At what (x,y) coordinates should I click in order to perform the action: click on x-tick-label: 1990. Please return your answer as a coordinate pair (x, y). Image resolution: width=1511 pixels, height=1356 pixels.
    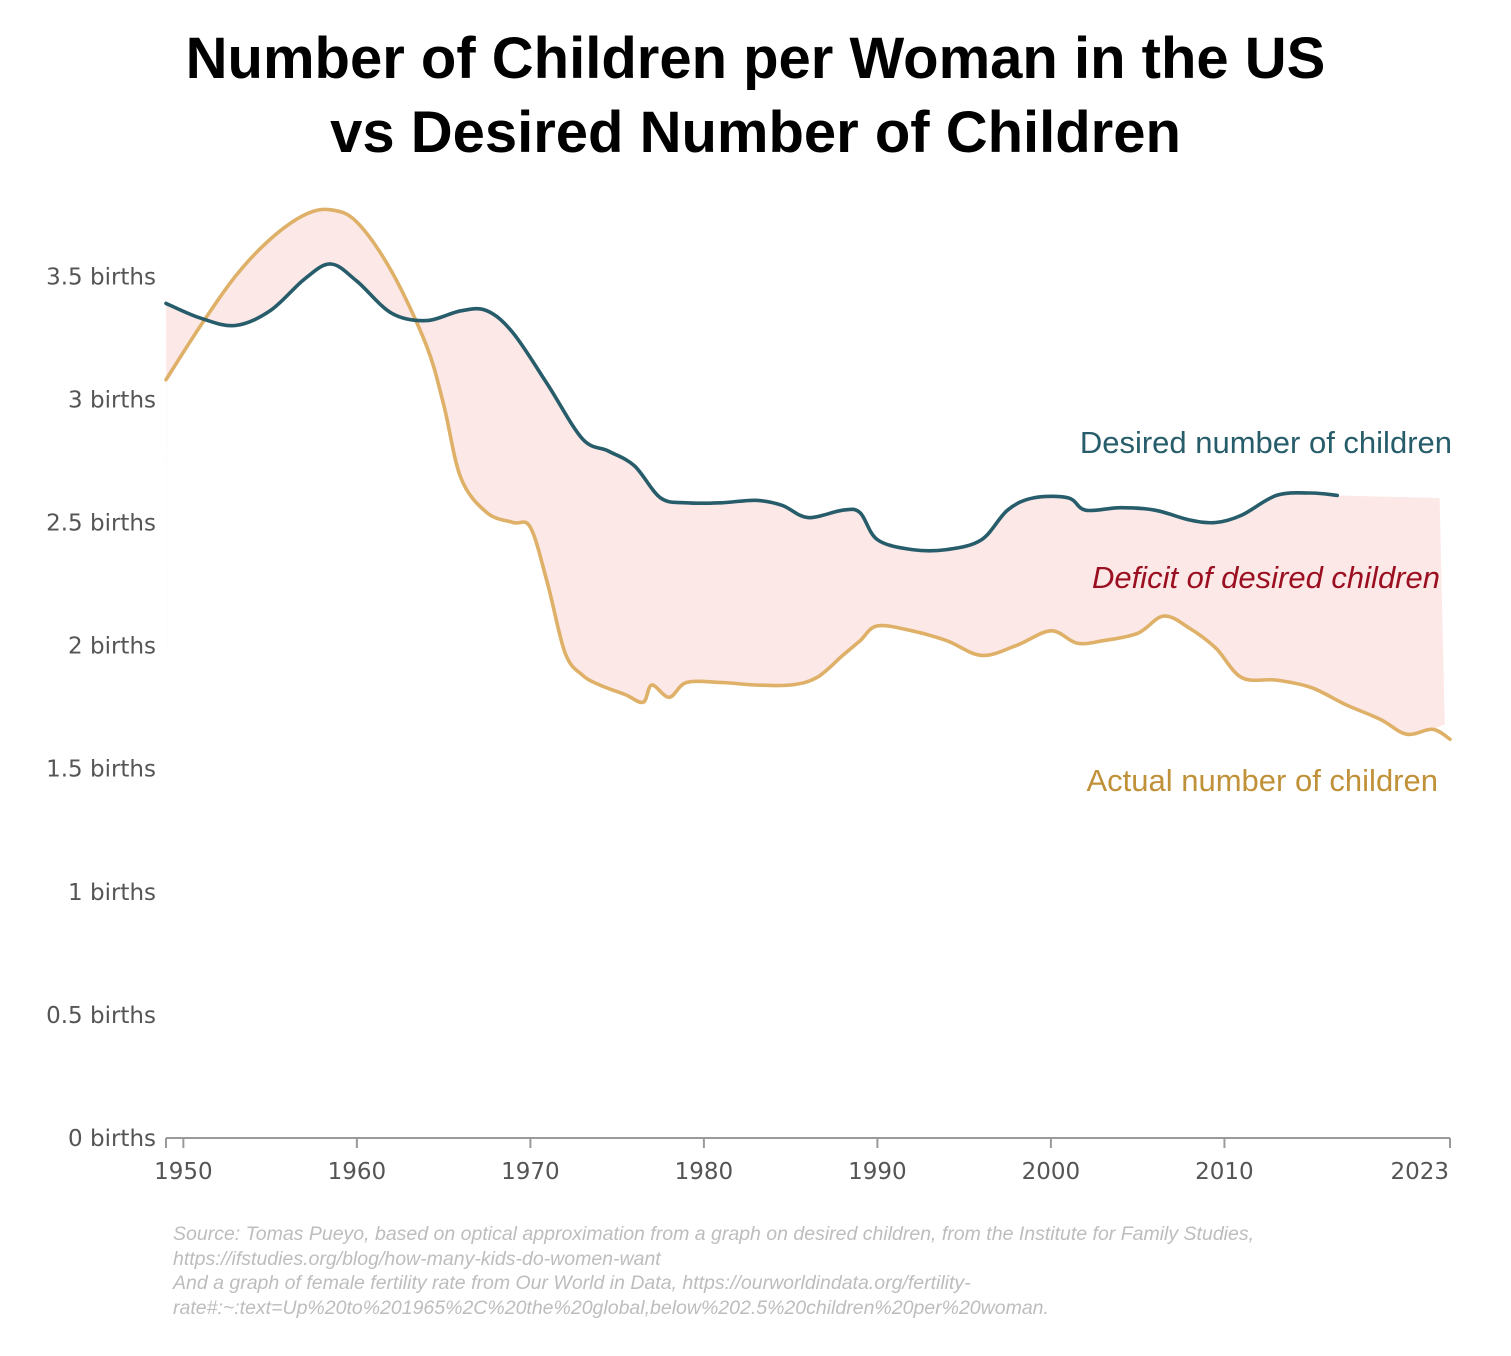
    Looking at the image, I should click on (877, 1172).